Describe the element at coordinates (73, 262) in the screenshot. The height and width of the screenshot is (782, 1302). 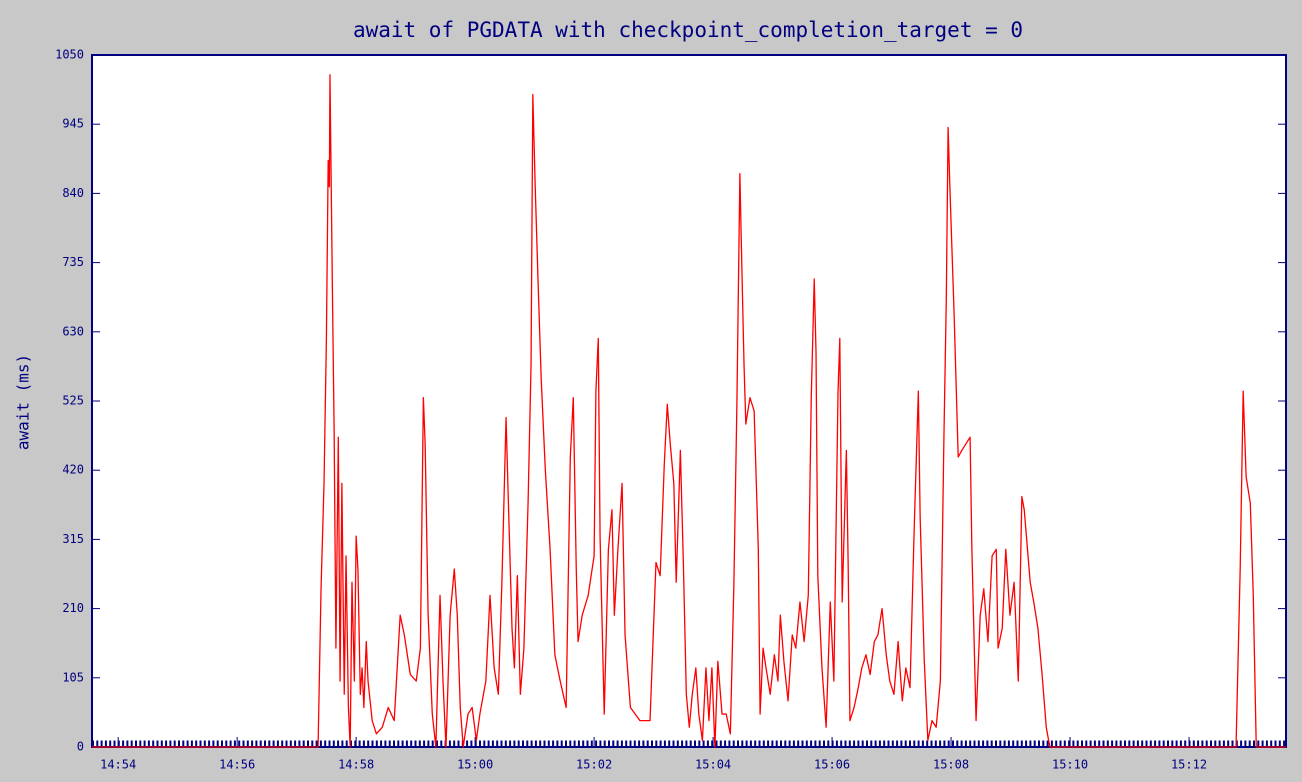
I see `y-tick-label: 735` at that location.